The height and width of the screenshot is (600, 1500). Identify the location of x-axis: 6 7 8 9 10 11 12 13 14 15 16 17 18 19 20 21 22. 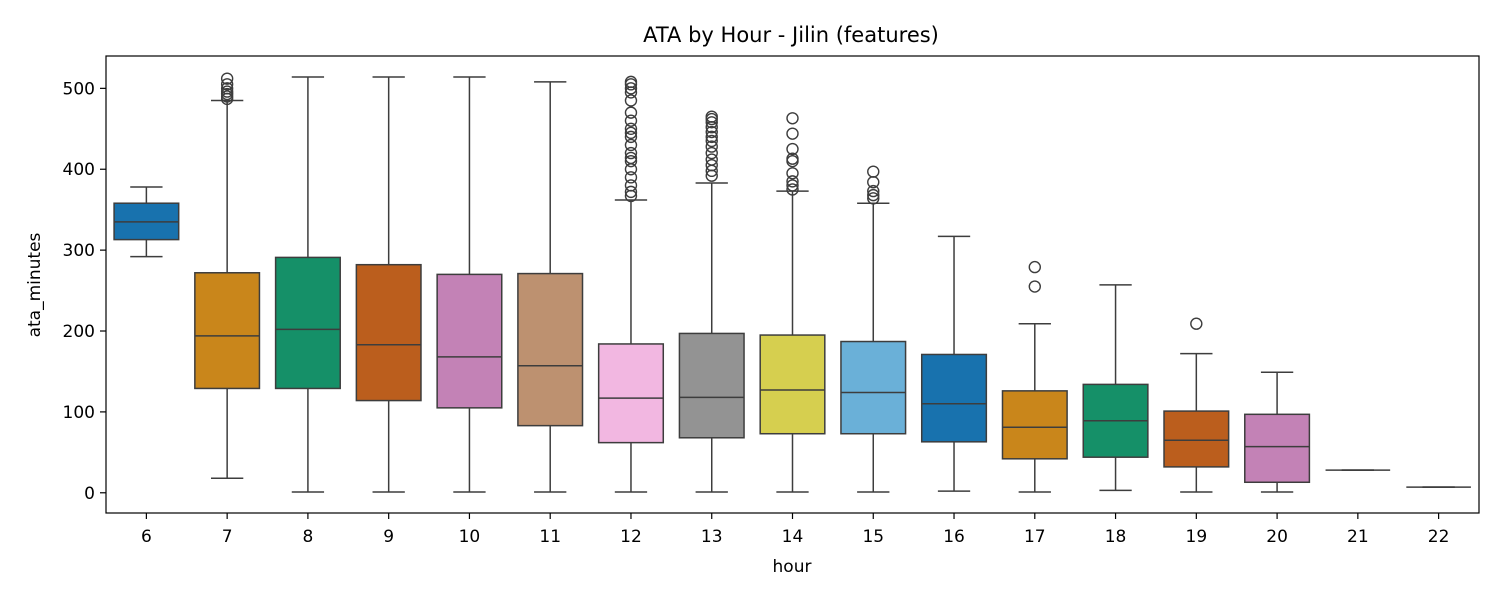
(795, 530).